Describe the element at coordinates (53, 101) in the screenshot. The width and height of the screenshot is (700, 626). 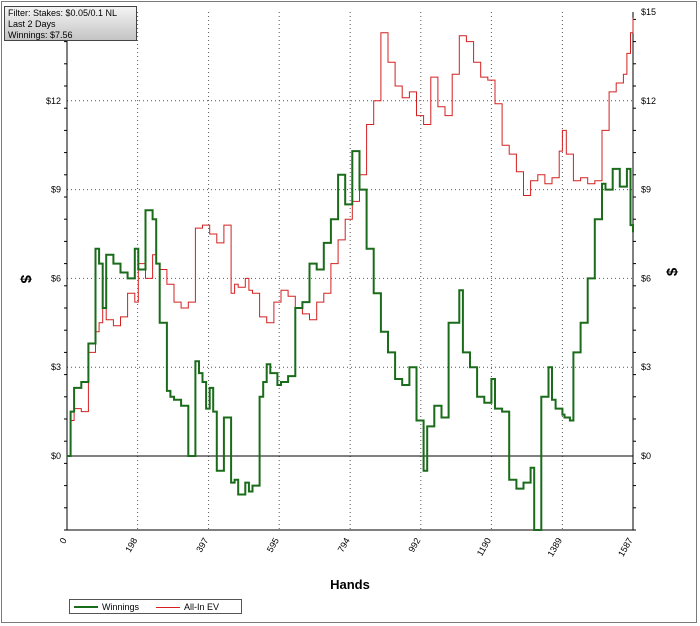
I see `y-tick-label-left: $12` at that location.